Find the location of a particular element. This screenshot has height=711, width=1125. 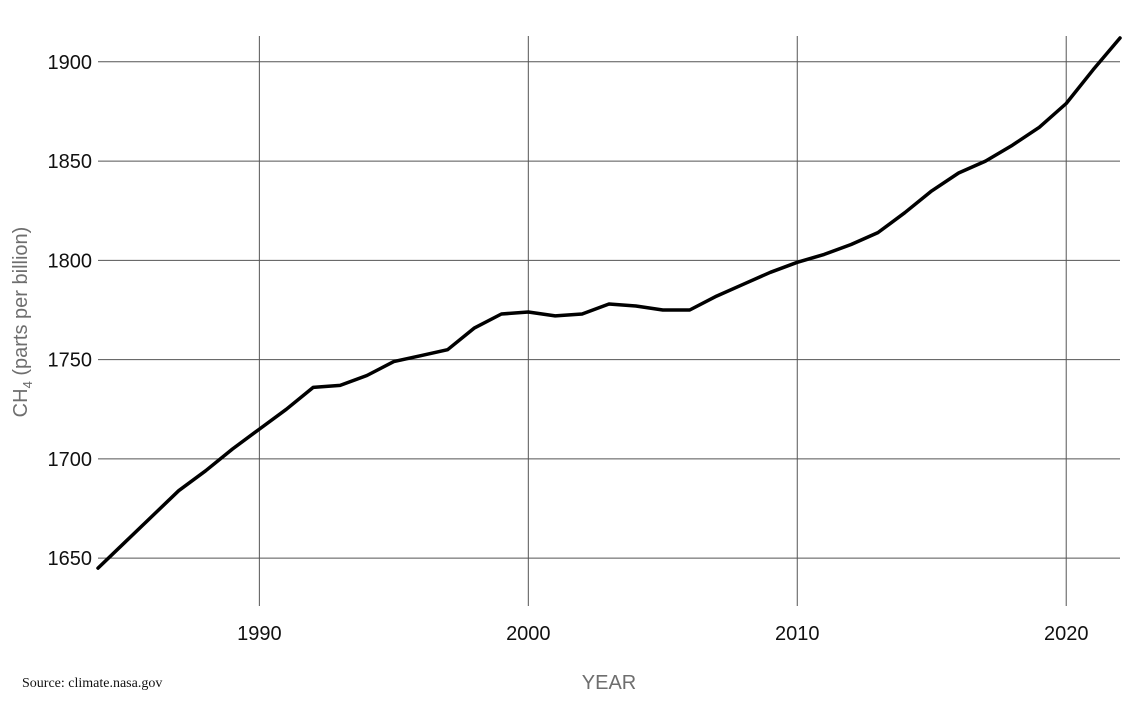

y-axis-title-rest: (parts per billion) is located at coordinates (21, 304).